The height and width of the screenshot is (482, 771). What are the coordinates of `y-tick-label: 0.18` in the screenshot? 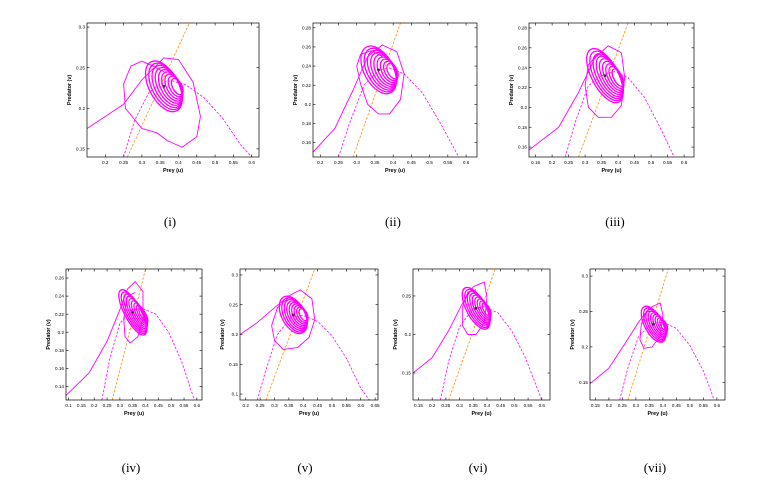 It's located at (522, 127).